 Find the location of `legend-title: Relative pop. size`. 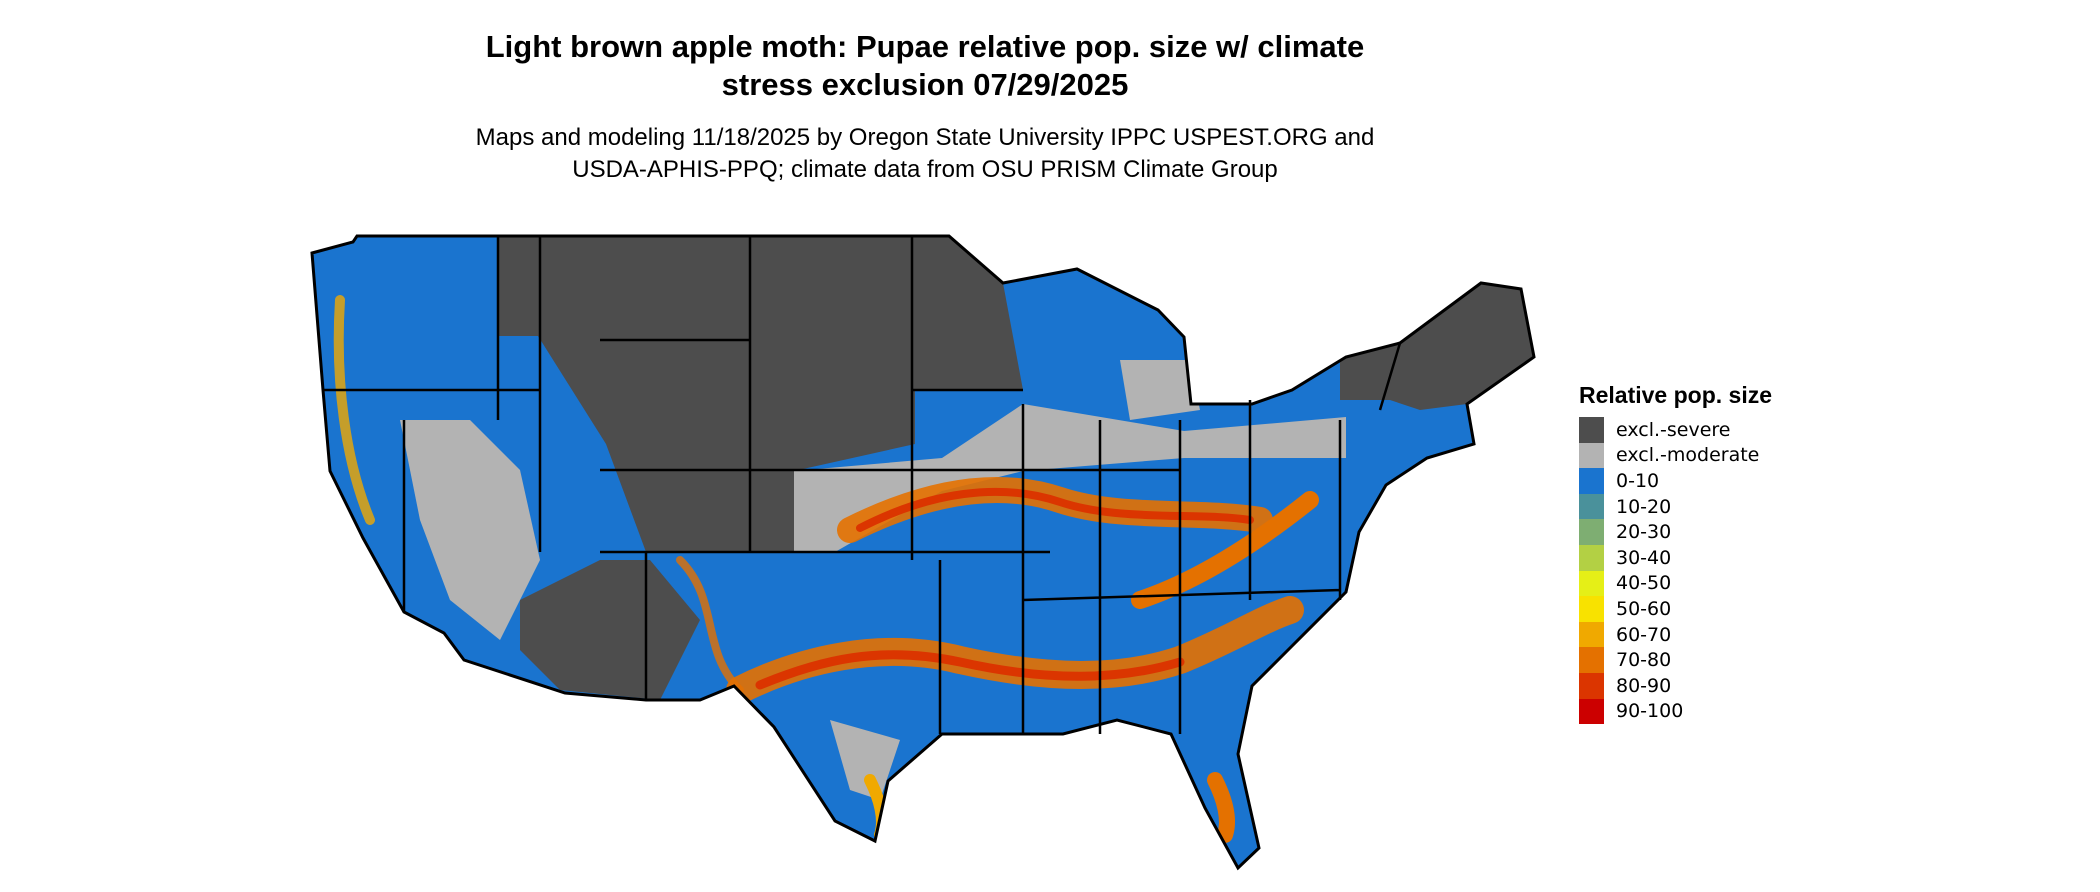

legend-title: Relative pop. size is located at coordinates (1676, 395).